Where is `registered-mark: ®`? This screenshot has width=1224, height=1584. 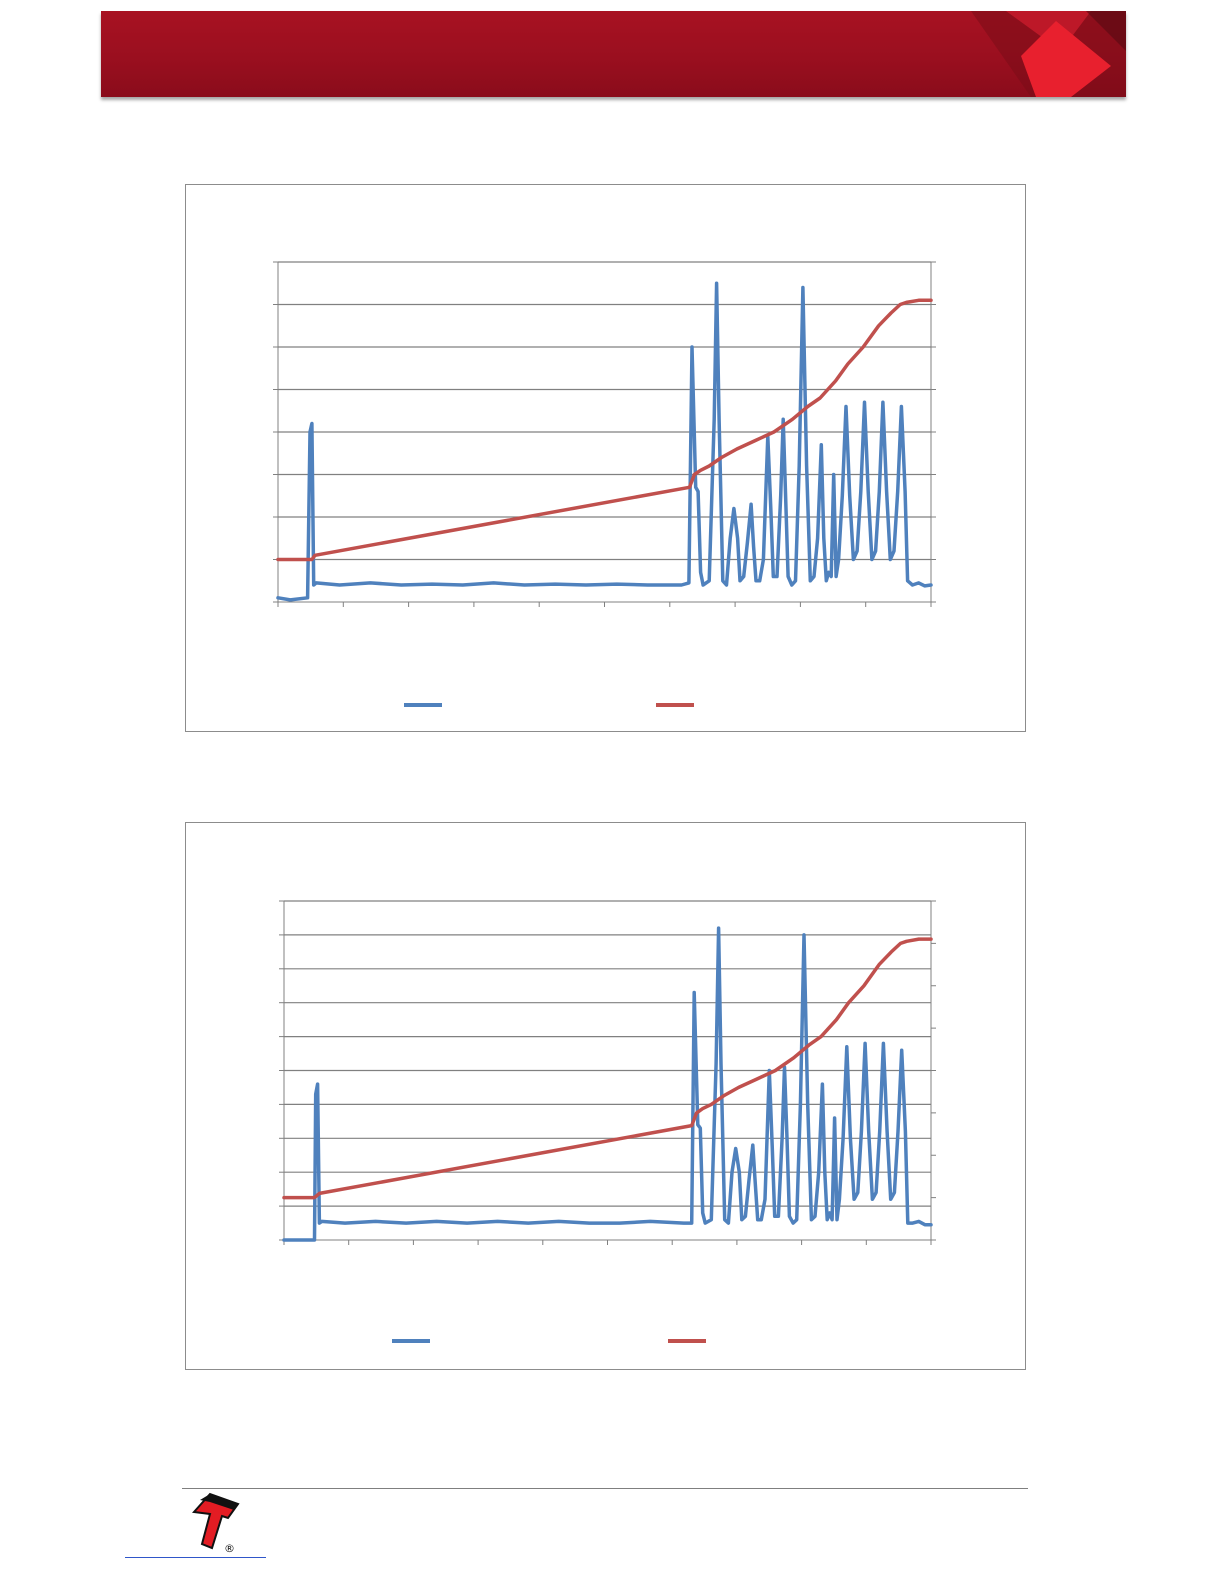 registered-mark: ® is located at coordinates (229, 1548).